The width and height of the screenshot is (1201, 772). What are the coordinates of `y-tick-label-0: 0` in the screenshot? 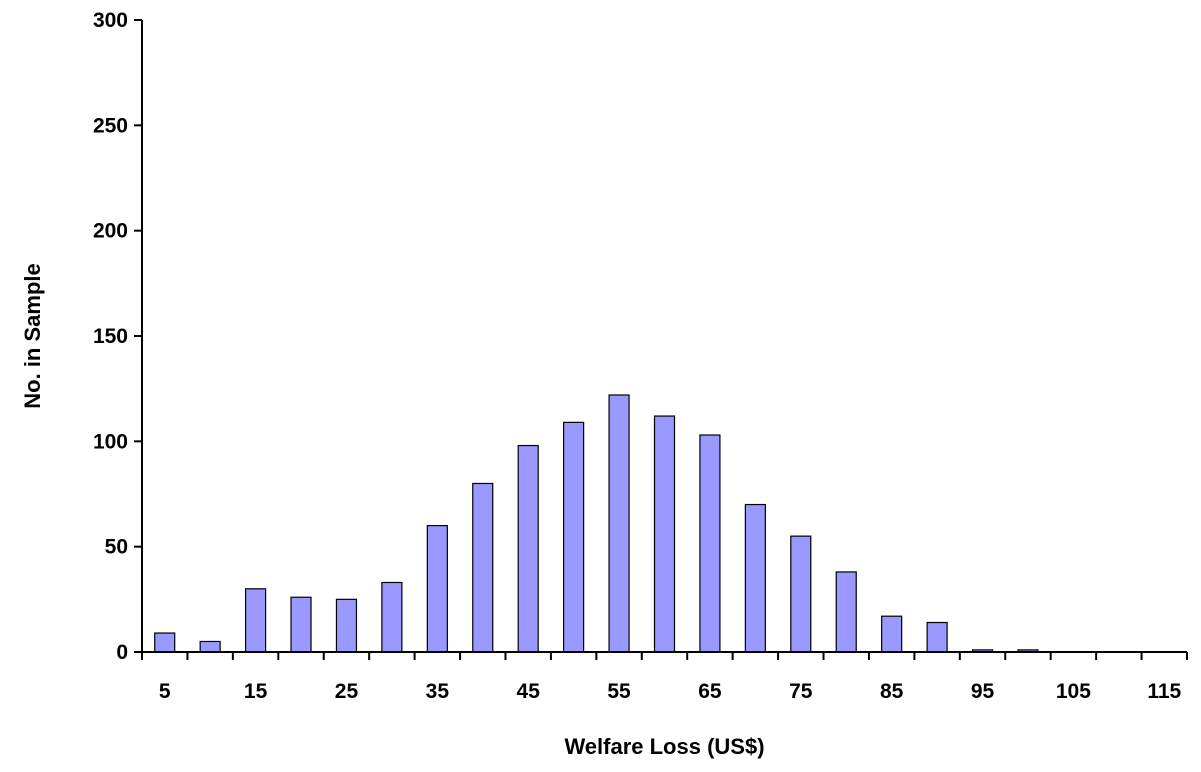 It's located at (122, 652).